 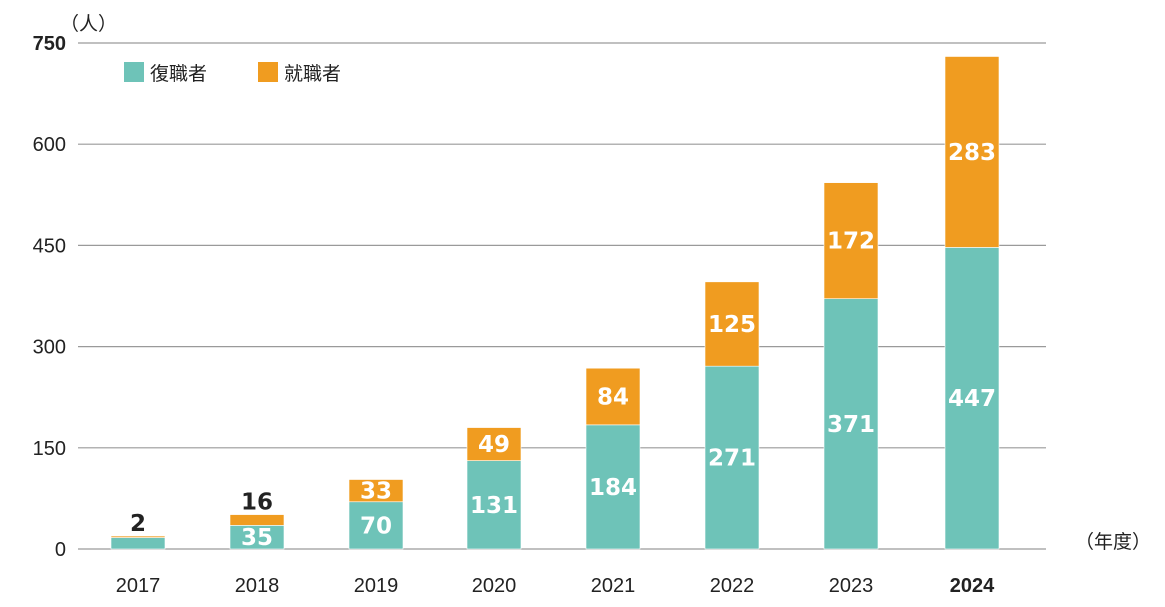 I want to click on y-tick-label: 750, so click(x=49, y=44).